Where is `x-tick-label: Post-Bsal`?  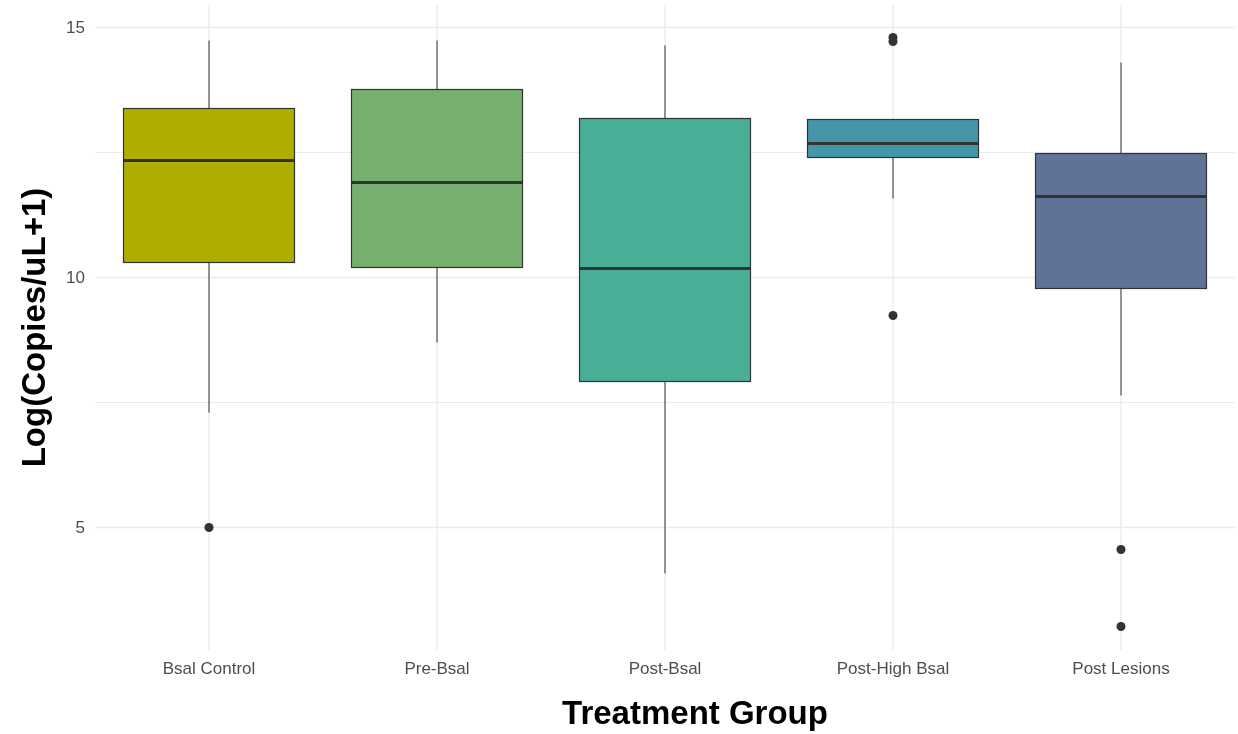
x-tick-label: Post-Bsal is located at coordinates (665, 669).